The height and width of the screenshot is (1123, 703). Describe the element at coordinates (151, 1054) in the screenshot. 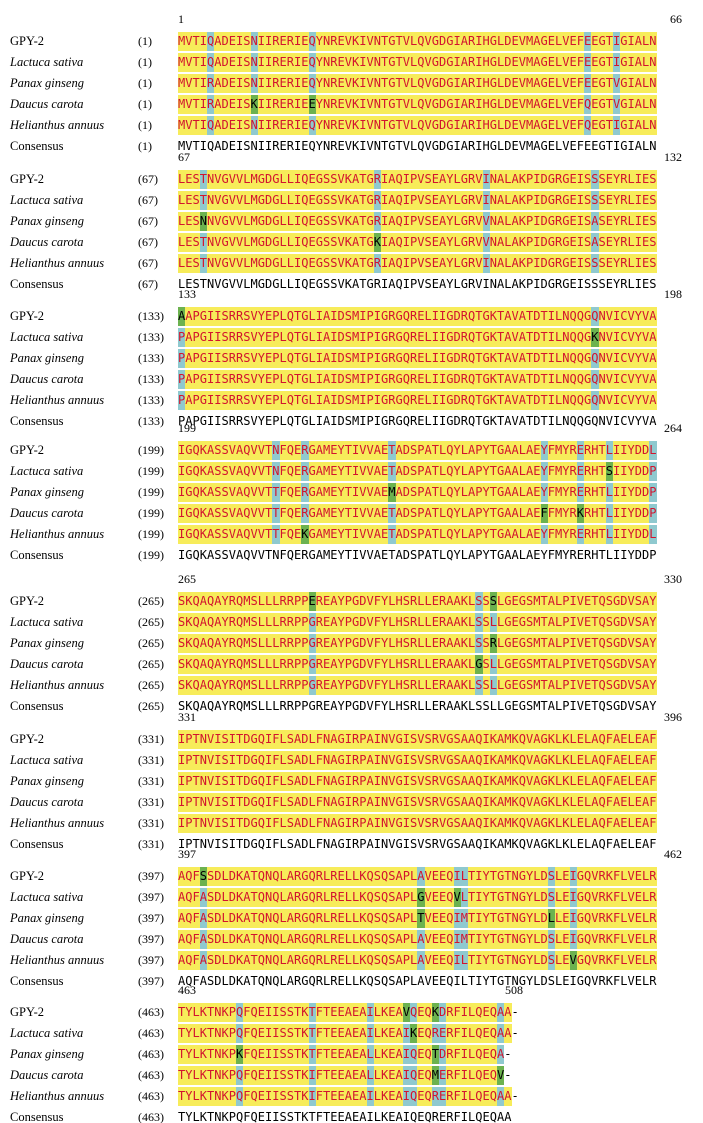

I see `sequence-offset: (463)` at that location.